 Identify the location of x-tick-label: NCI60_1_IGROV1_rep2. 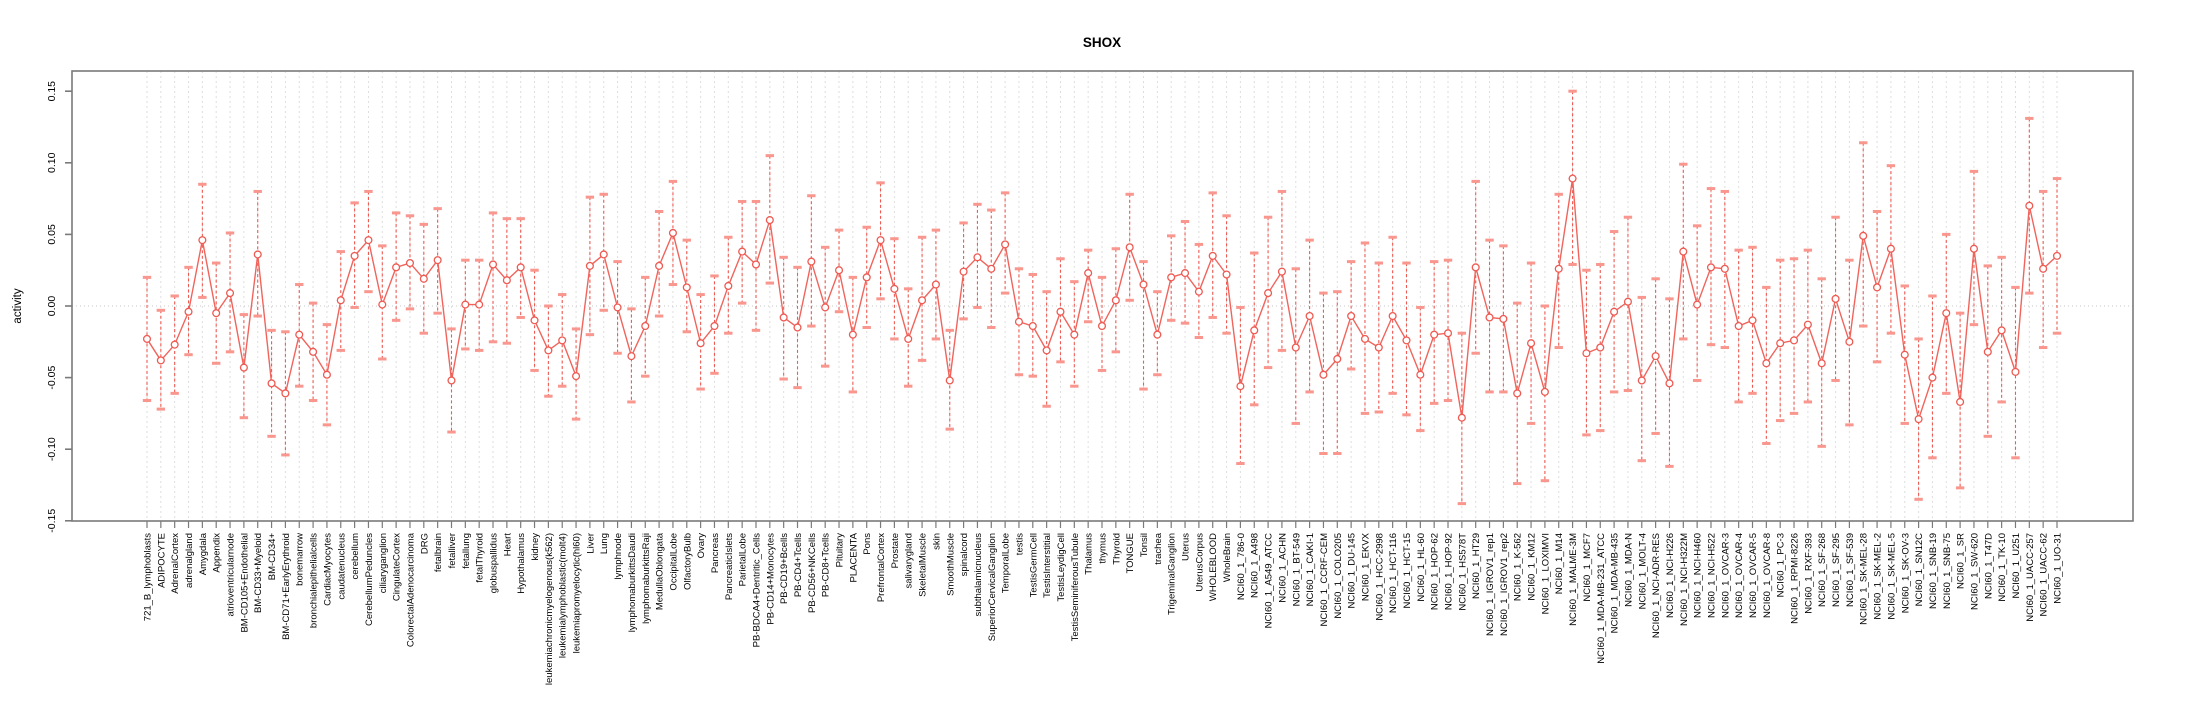
(1504, 584).